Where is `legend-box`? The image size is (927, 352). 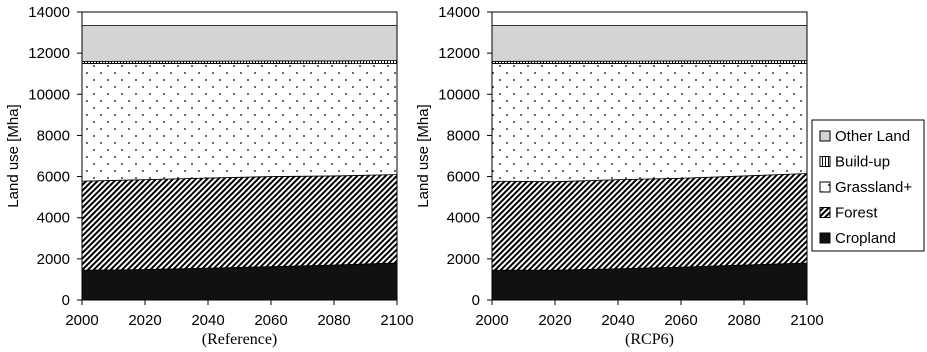 legend-box is located at coordinates (868, 185).